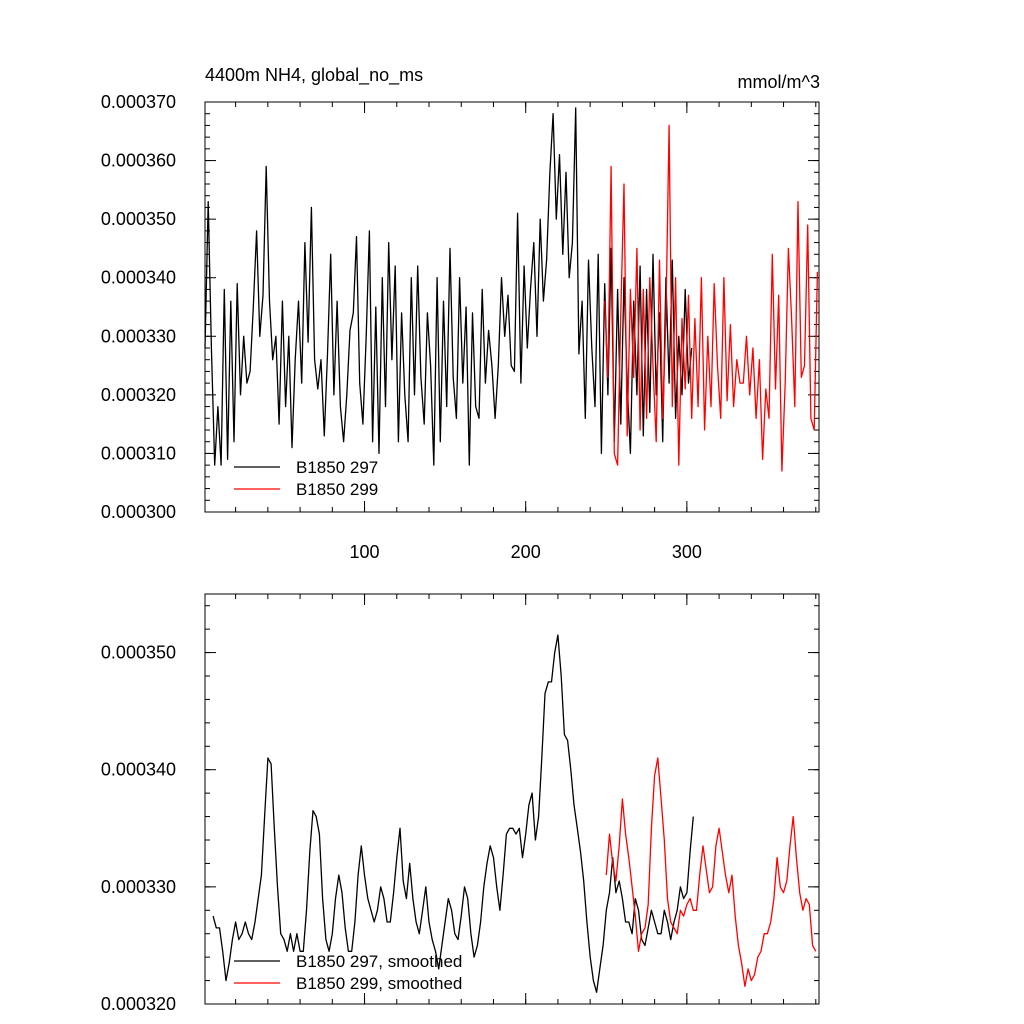  Describe the element at coordinates (779, 82) in the screenshot. I see `units-label: mmol/m^3` at that location.